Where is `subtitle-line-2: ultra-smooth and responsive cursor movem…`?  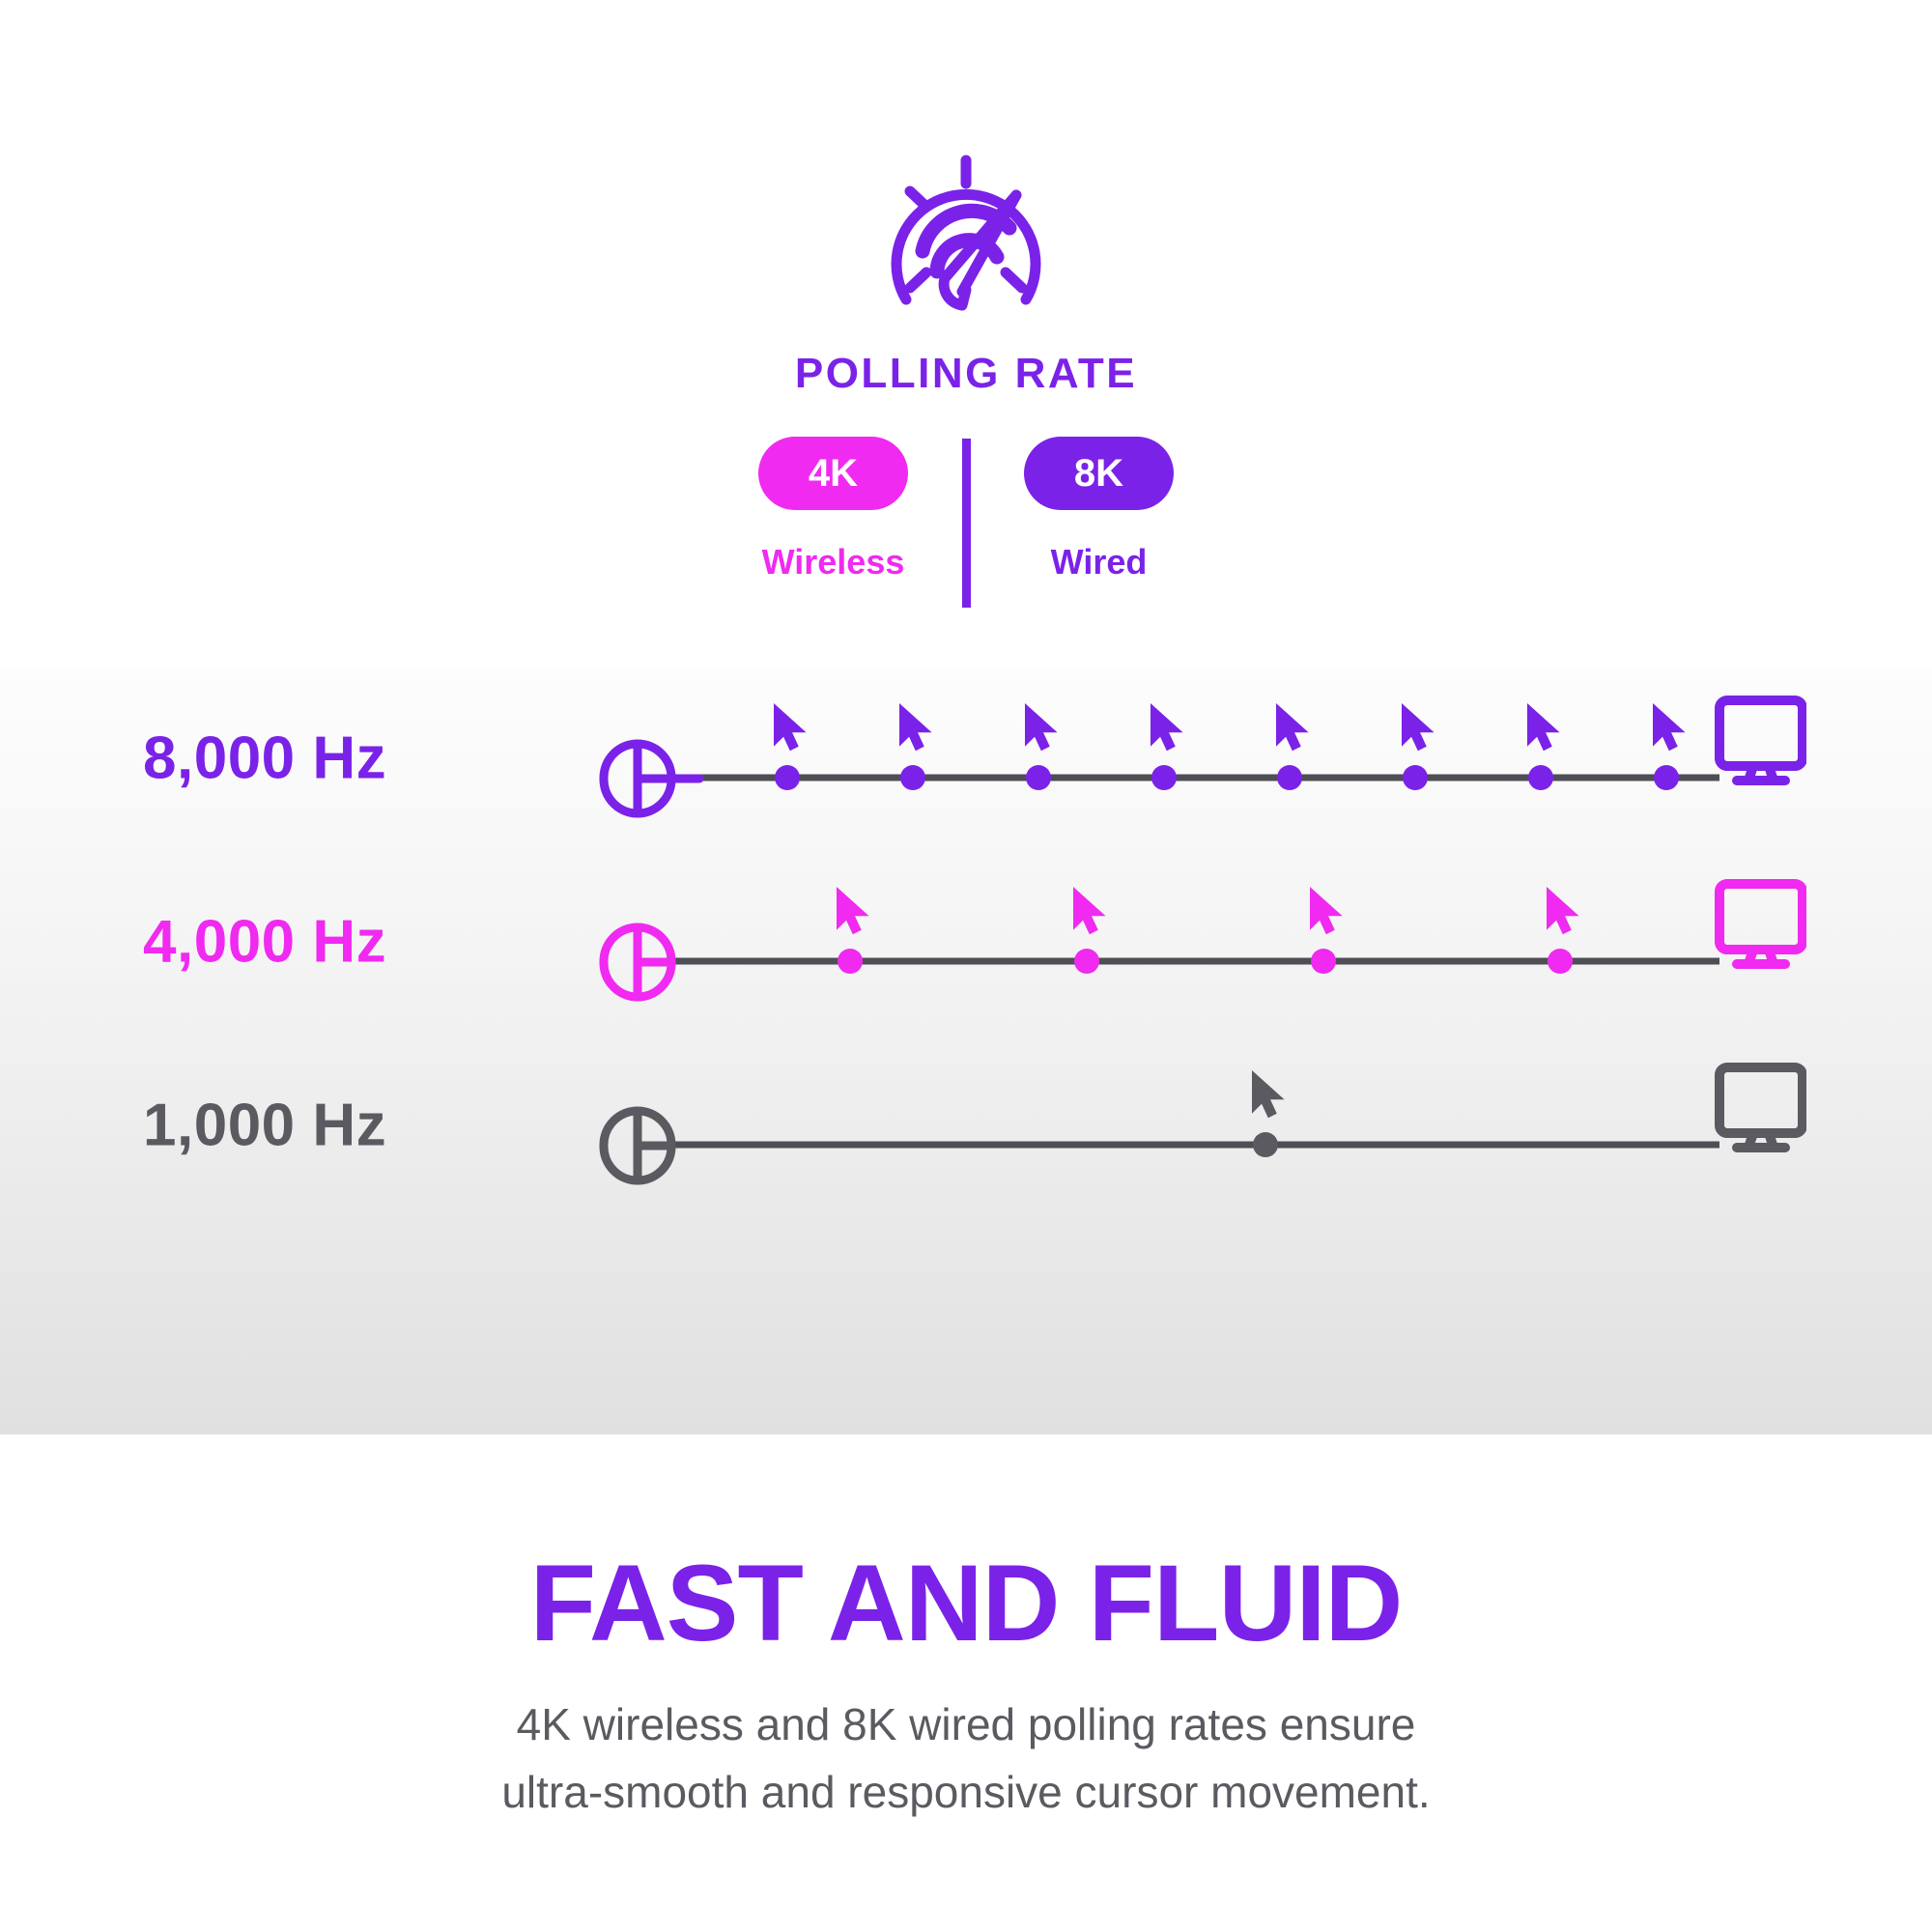 subtitle-line-2: ultra-smooth and responsive cursor movem… is located at coordinates (966, 1792).